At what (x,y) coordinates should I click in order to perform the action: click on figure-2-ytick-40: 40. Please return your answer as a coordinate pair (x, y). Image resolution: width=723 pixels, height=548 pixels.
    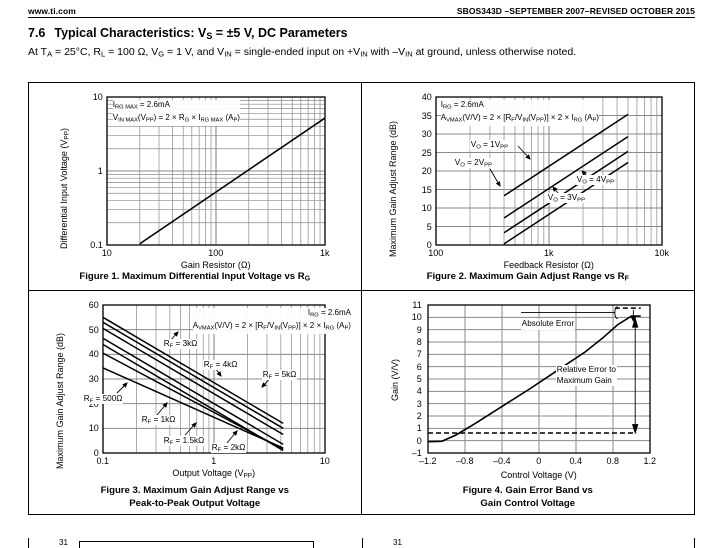
    Looking at the image, I should click on (426, 97).